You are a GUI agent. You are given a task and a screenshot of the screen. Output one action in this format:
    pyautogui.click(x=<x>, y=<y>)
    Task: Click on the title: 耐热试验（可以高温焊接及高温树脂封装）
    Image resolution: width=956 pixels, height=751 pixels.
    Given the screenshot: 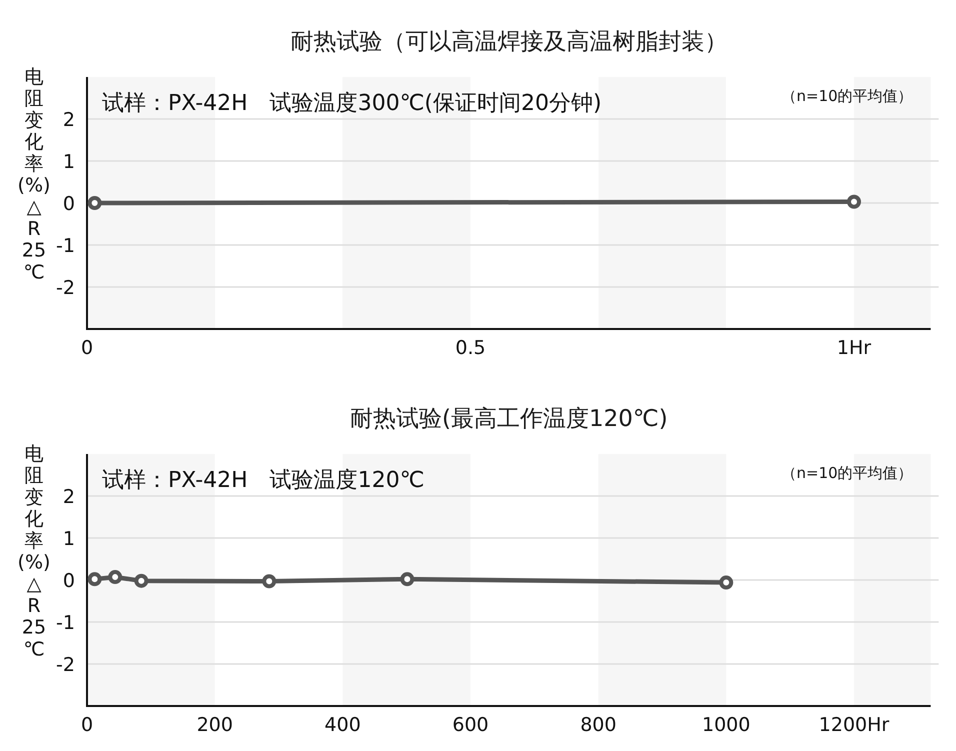 What is the action you would take?
    pyautogui.click(x=509, y=42)
    